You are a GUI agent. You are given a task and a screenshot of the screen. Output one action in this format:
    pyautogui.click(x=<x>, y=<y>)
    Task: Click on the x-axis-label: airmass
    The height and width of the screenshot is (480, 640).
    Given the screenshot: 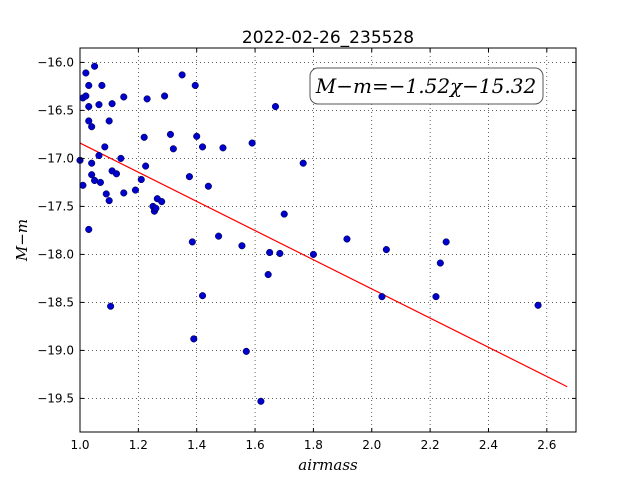 What is the action you would take?
    pyautogui.click(x=328, y=465)
    